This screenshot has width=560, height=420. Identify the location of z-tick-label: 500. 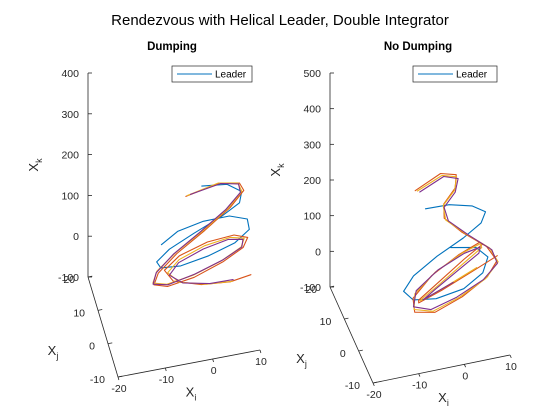
(312, 74).